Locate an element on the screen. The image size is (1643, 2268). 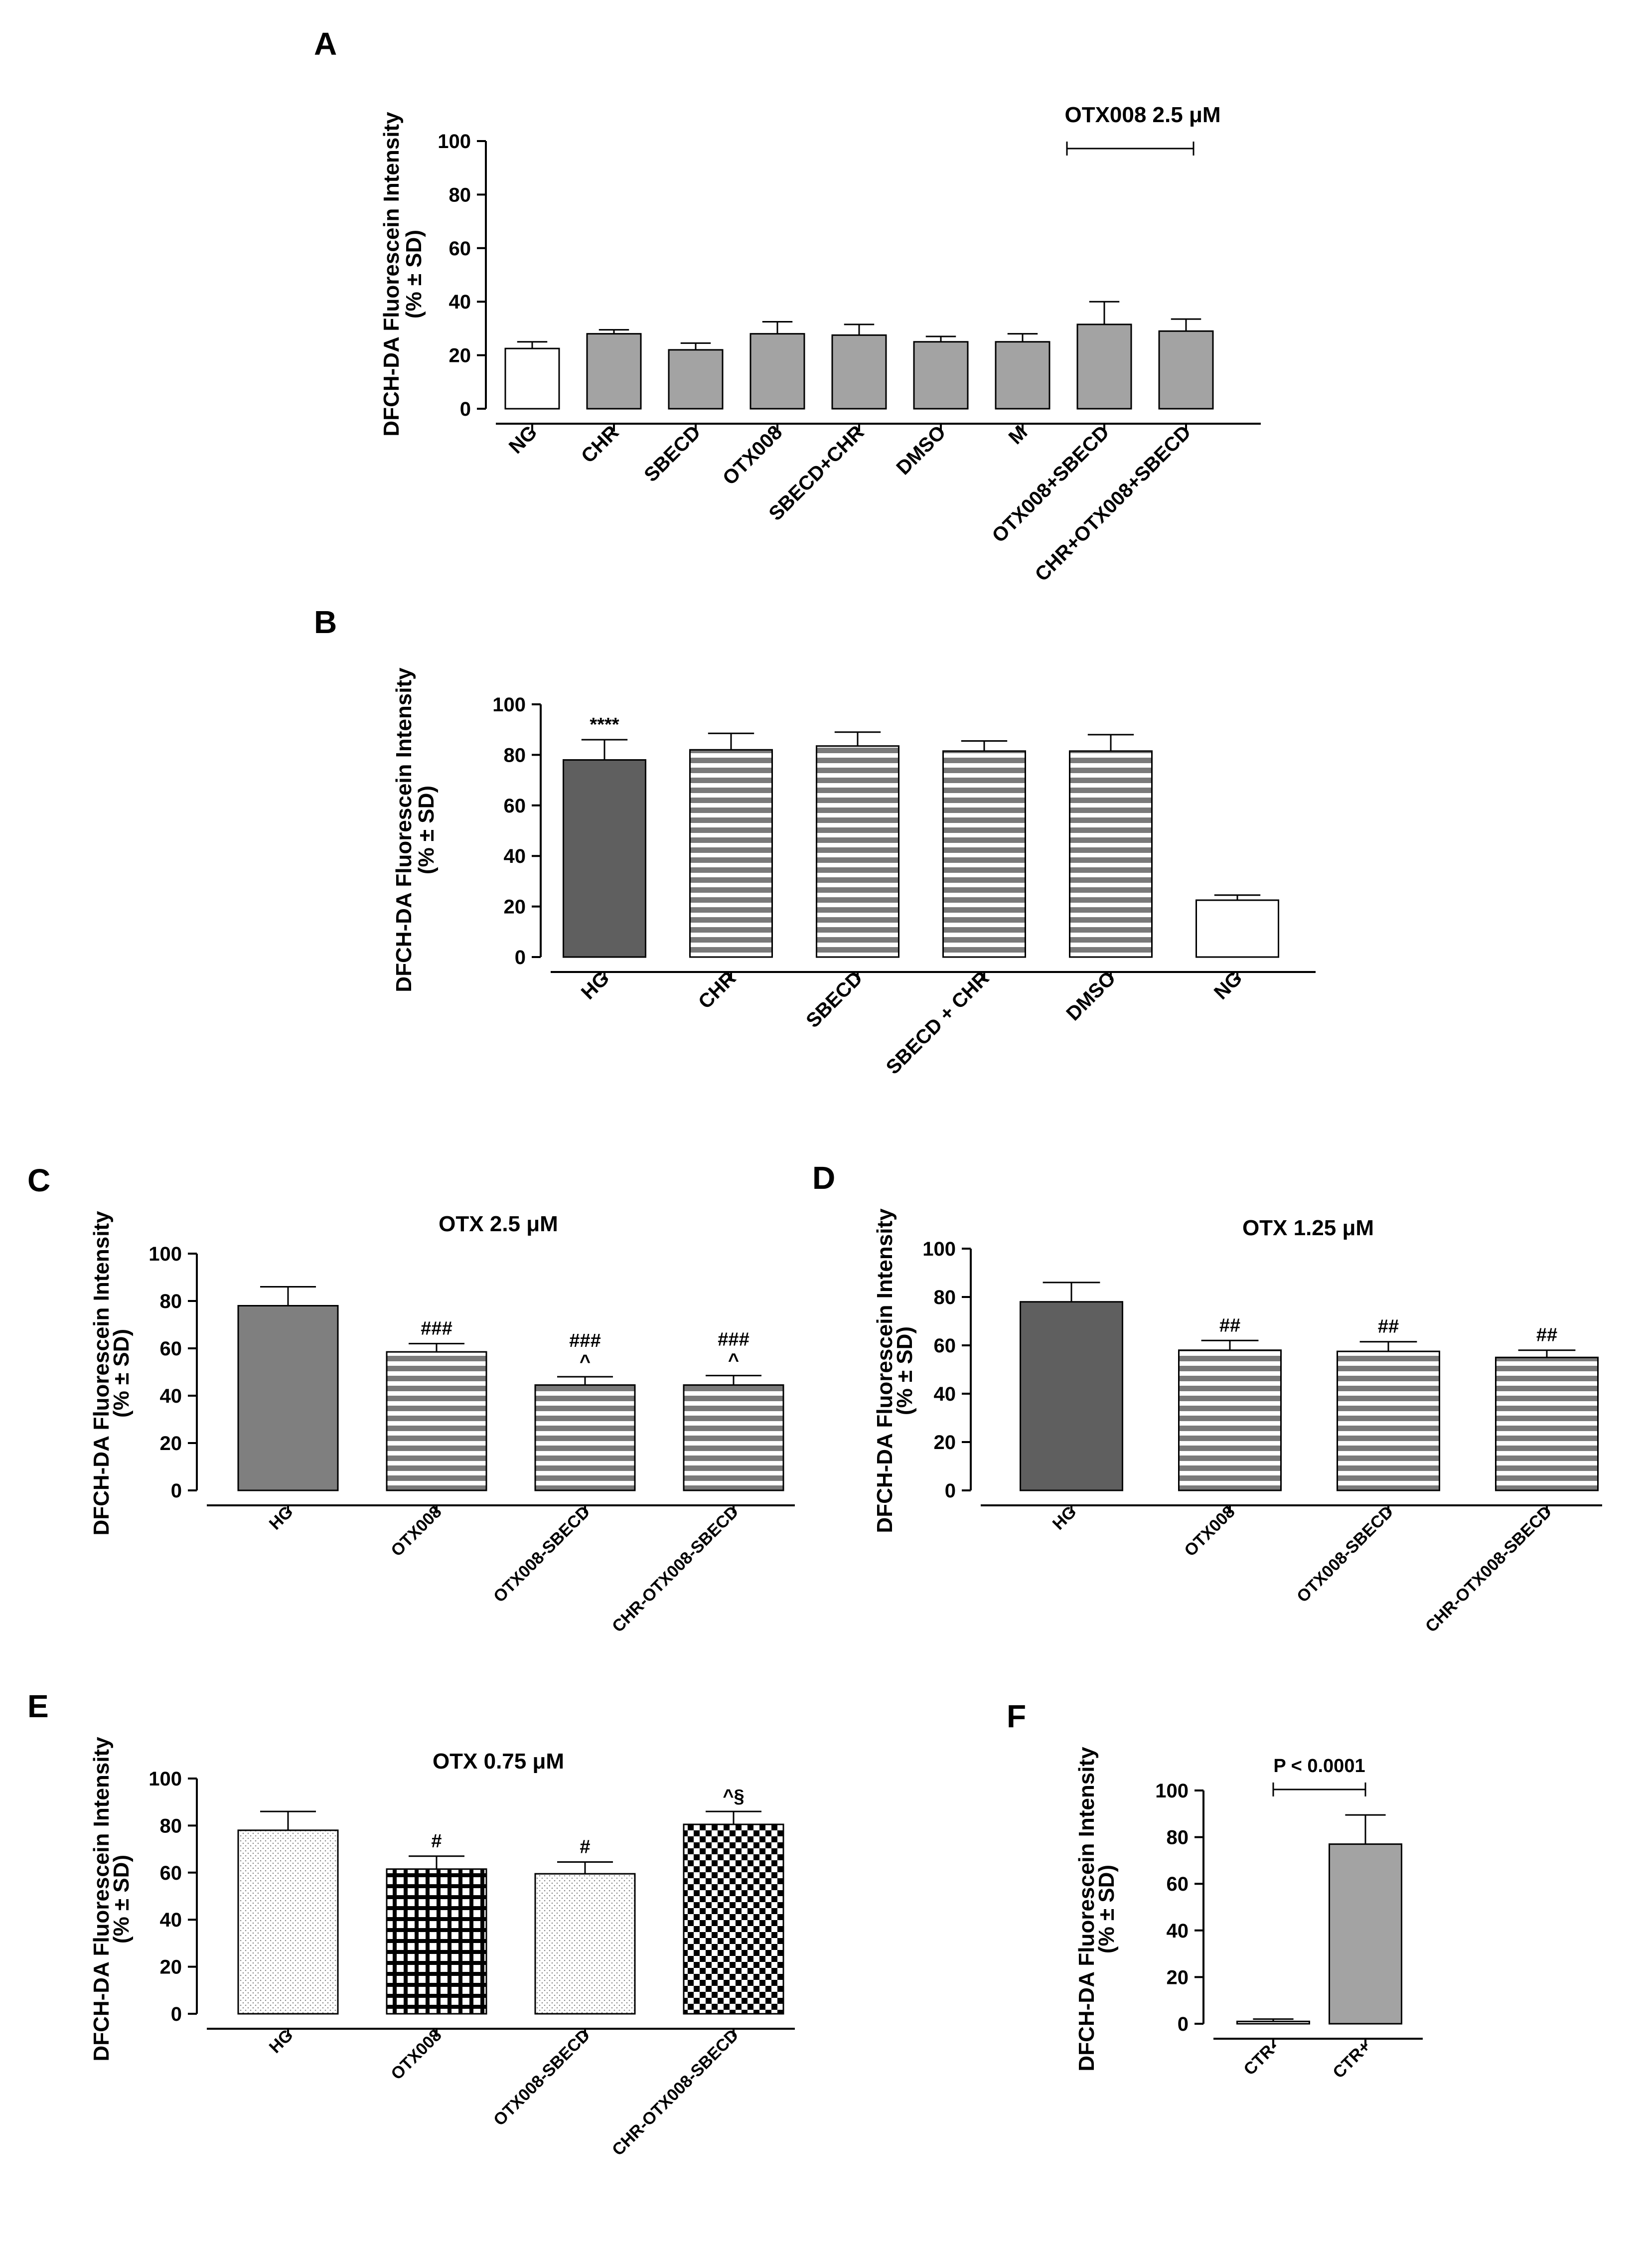
significance-label: **** is located at coordinates (604, 724).